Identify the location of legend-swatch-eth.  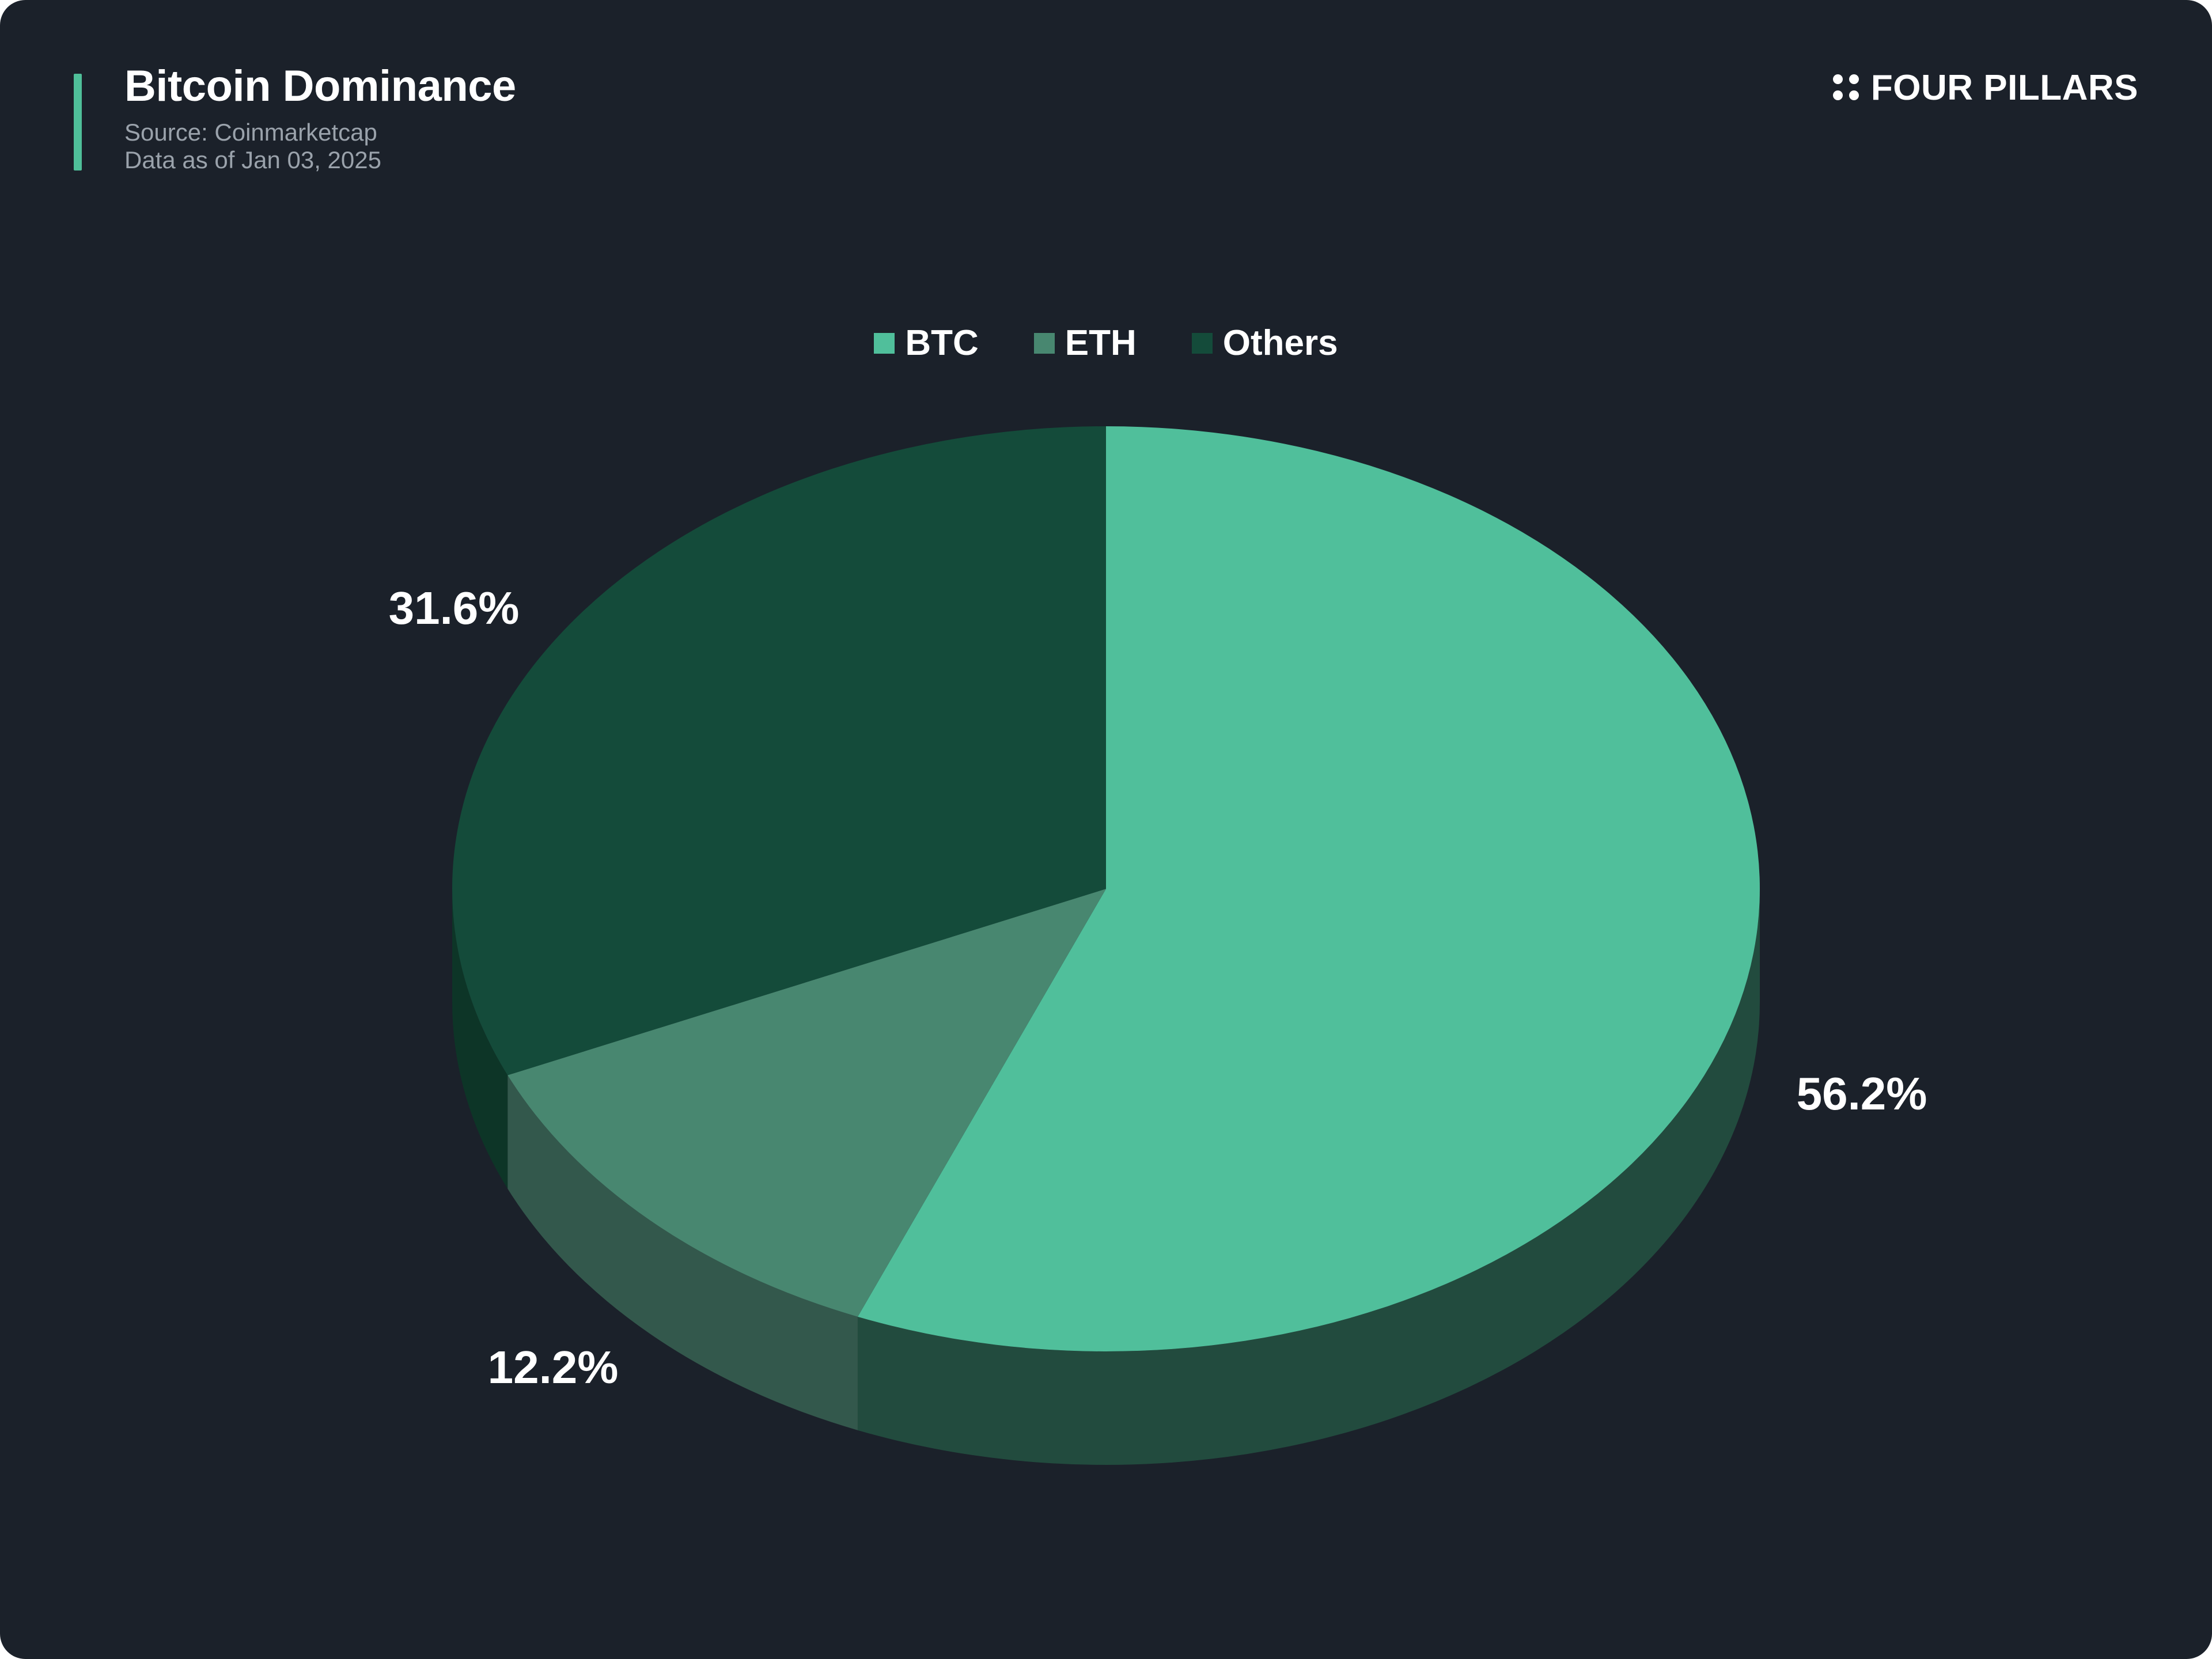
(1044, 343).